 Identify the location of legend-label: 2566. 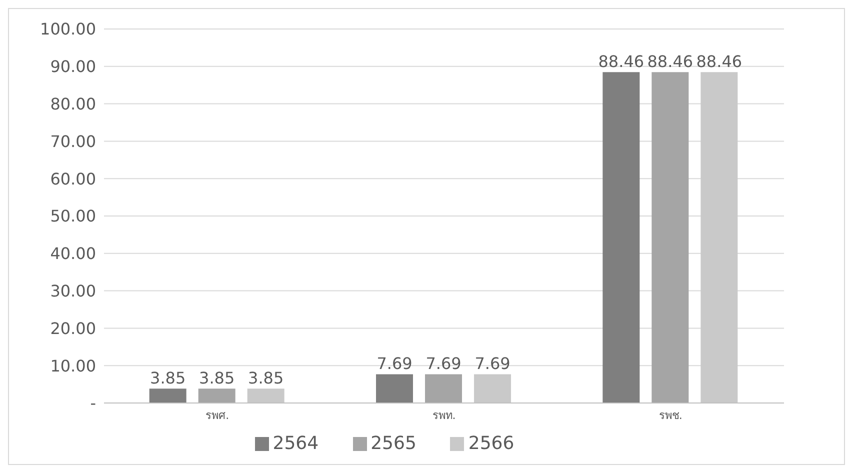
(491, 443).